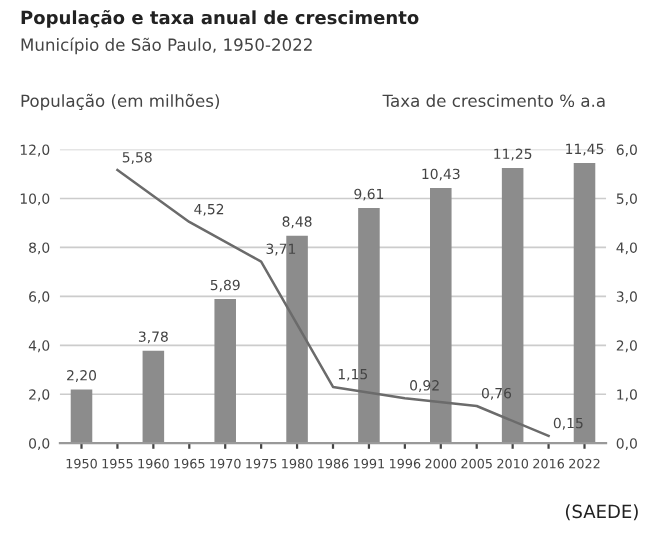 This screenshot has width=666, height=534. What do you see at coordinates (601, 512) in the screenshot?
I see `text: (SAEDE)` at bounding box center [601, 512].